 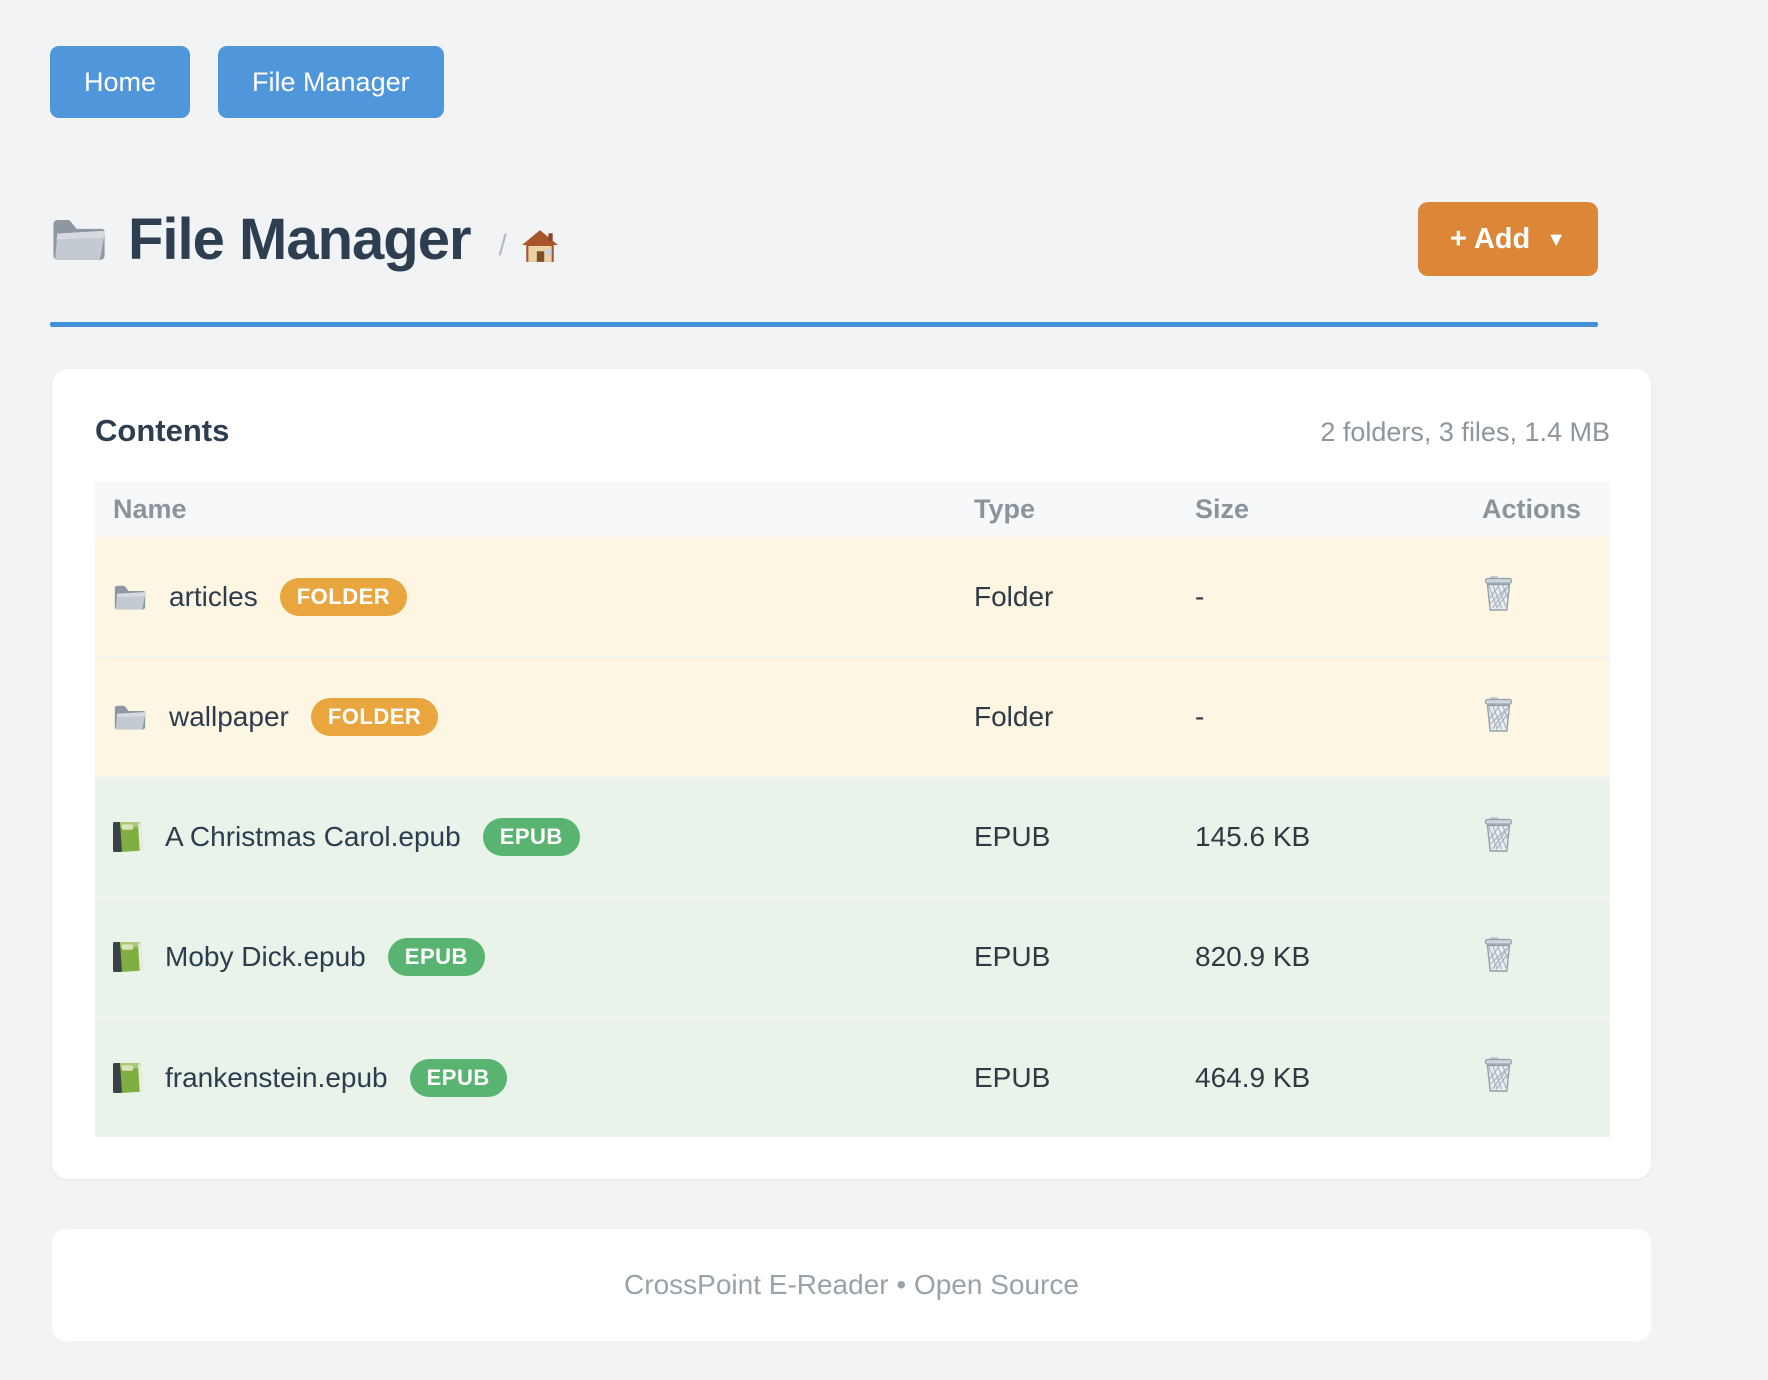 I want to click on footer-card: CrossPoint E-Reader • Open Source, so click(x=851, y=1285).